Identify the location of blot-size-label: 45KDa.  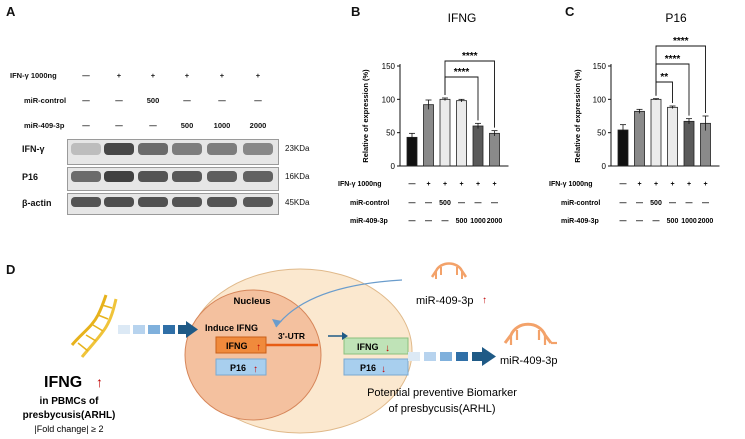
(297, 202).